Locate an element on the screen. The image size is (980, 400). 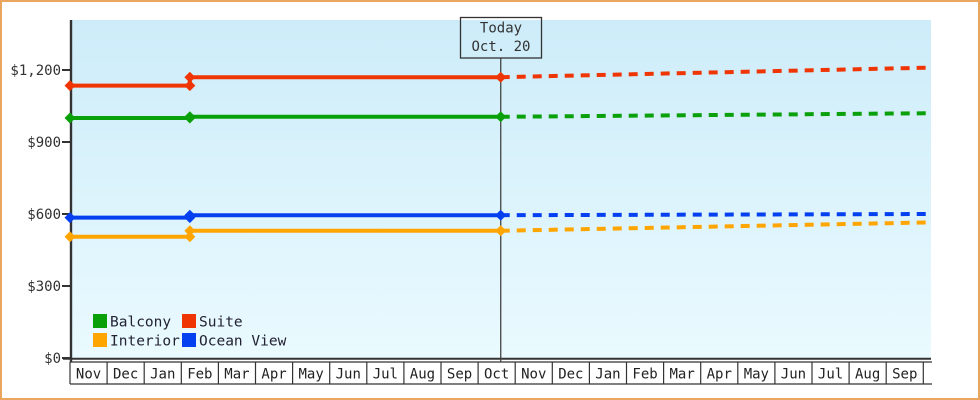
legend-item-suite: Suite is located at coordinates (212, 322).